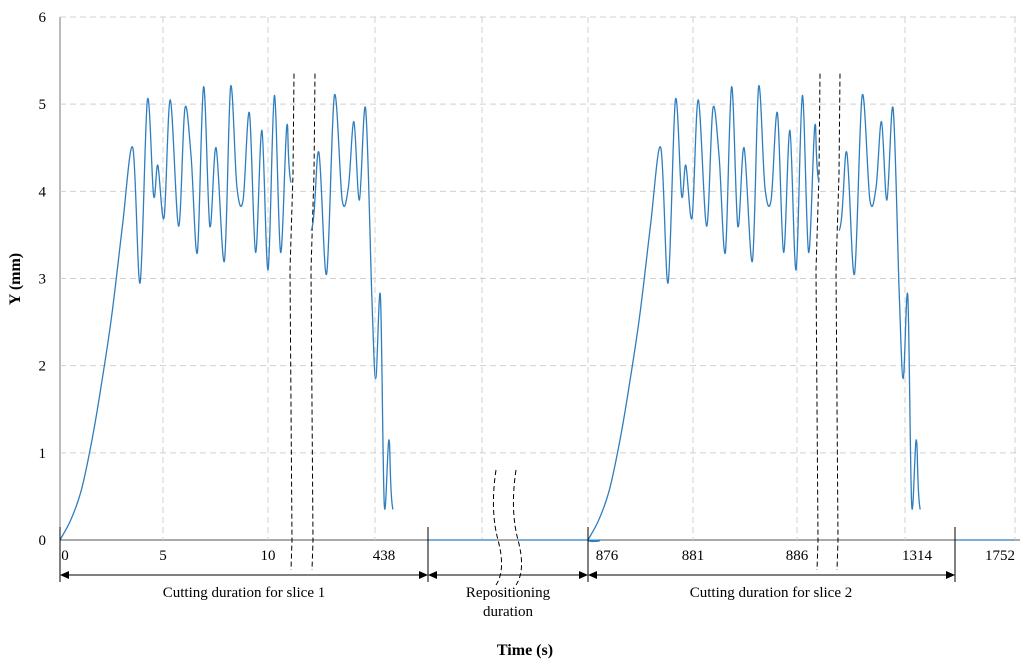 Image resolution: width=1030 pixels, height=661 pixels. I want to click on y-tick-label: 6, so click(43, 18).